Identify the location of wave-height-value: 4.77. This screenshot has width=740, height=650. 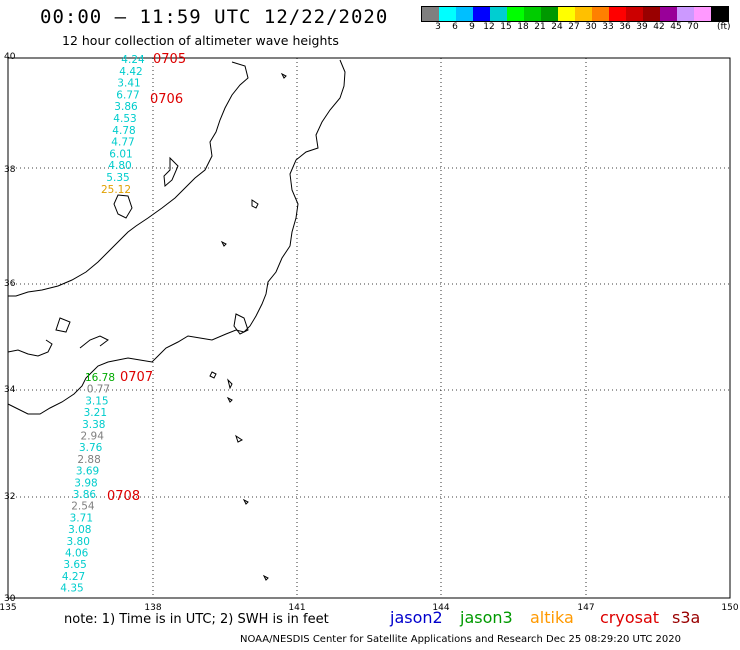
(122, 143).